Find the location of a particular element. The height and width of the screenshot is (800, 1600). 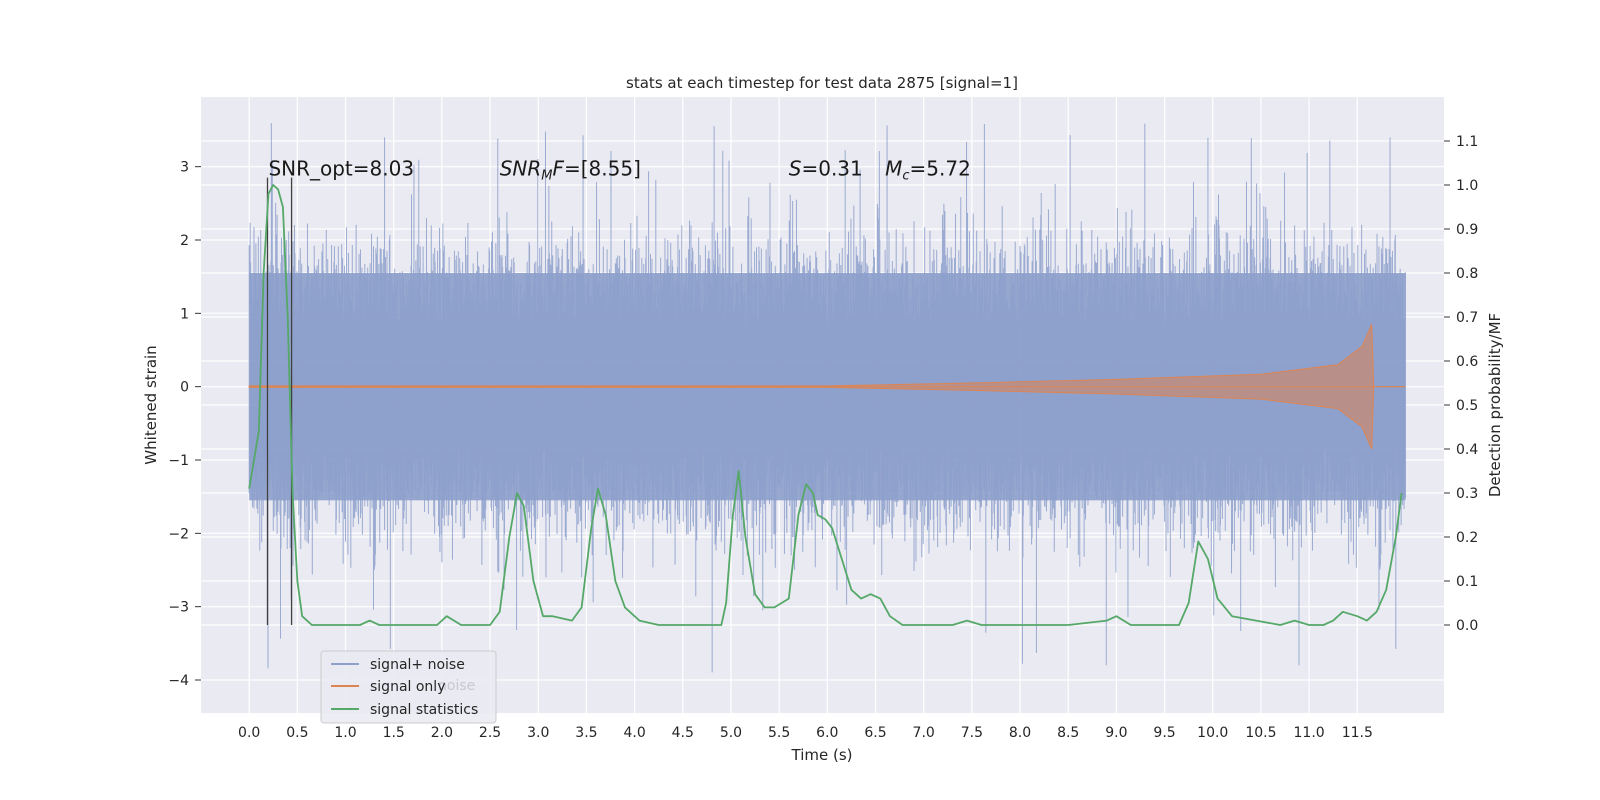

legend-label-signal: signal only is located at coordinates (407, 687).